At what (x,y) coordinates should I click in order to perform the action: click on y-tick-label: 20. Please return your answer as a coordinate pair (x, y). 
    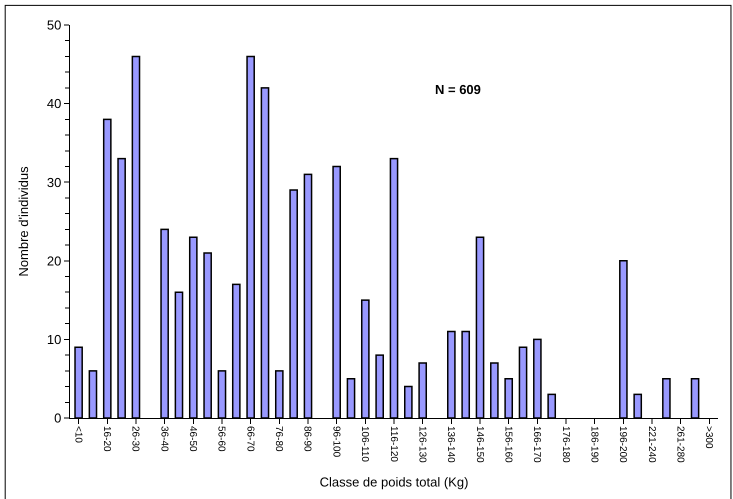
    Looking at the image, I should click on (54, 260).